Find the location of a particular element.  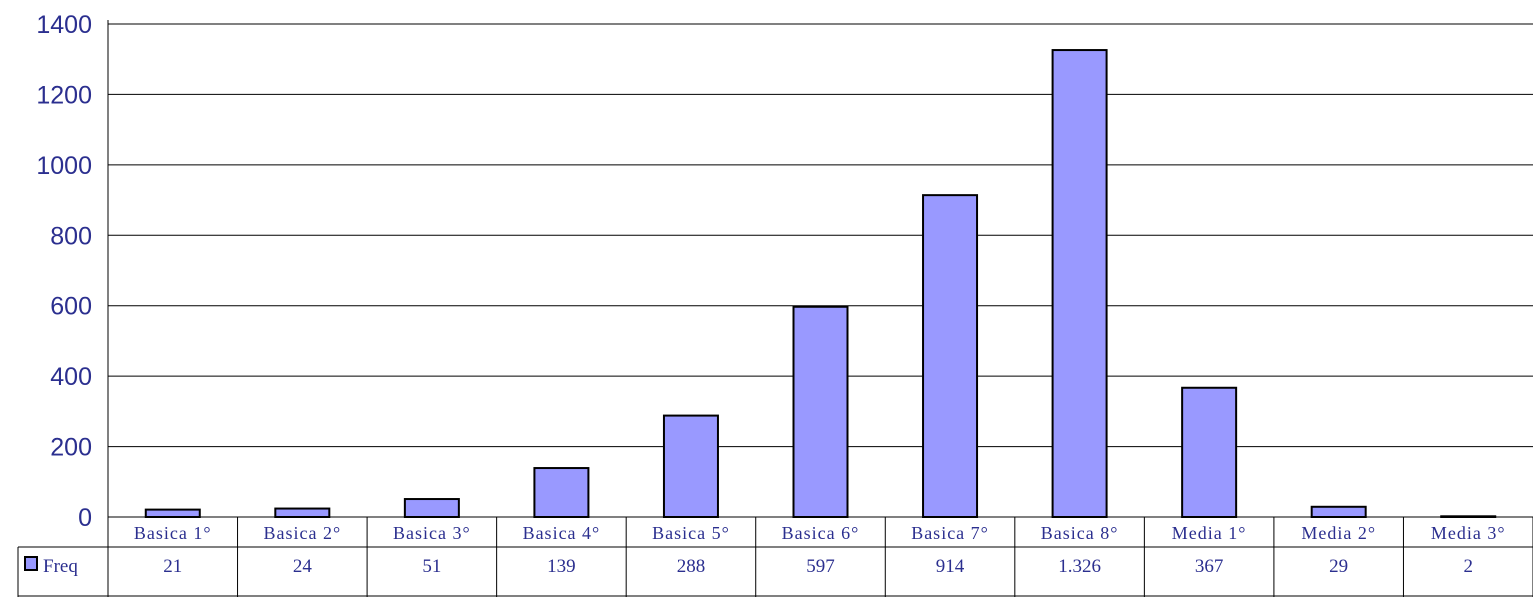

data-label: 2 is located at coordinates (1468, 566).